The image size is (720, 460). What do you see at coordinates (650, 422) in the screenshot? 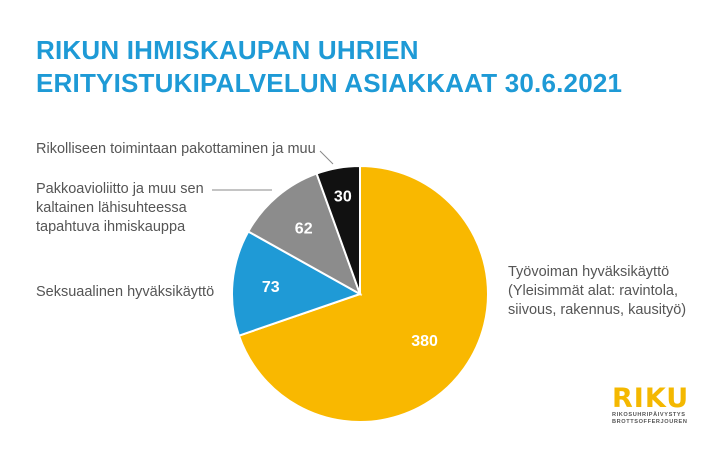
I see `logo-subtitle-2: BROTTSOFFERJOUREN` at bounding box center [650, 422].